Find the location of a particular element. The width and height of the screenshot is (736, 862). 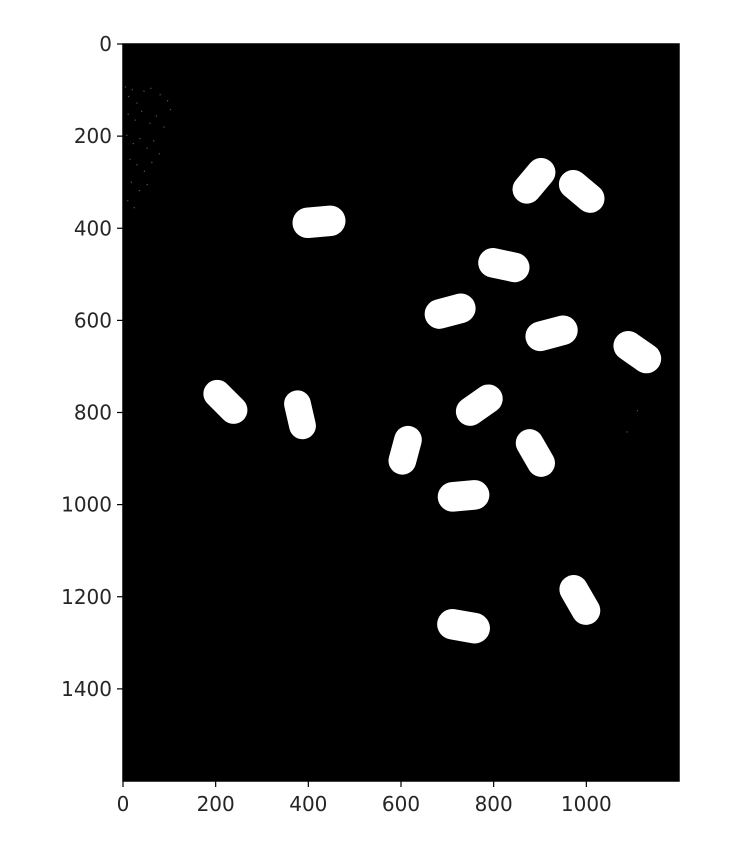

y-tick-label: 1200 is located at coordinates (86, 597).